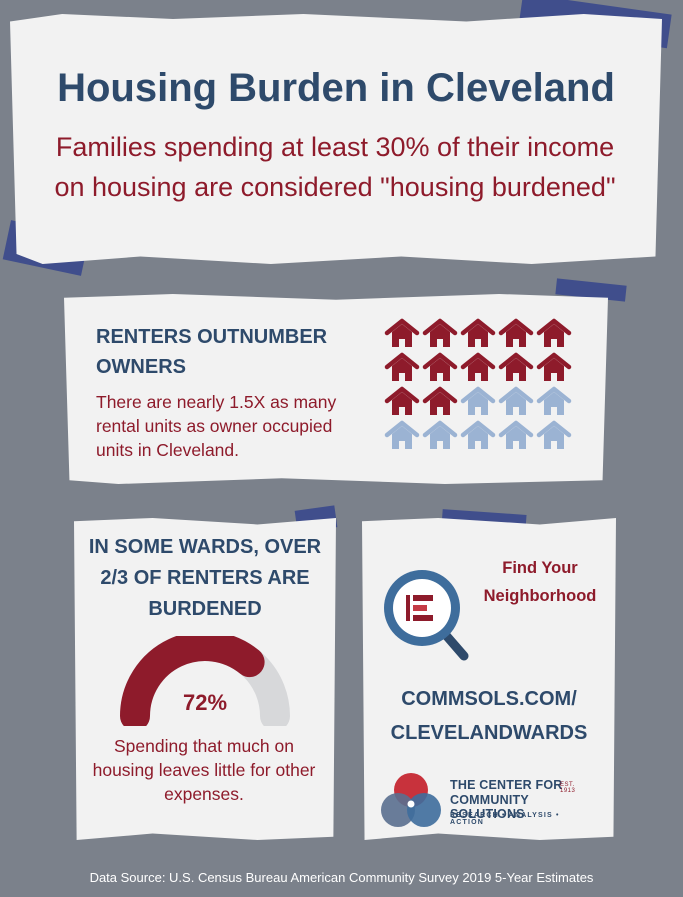 This screenshot has width=683, height=897. Describe the element at coordinates (411, 800) in the screenshot. I see `logo-circles-icon` at that location.